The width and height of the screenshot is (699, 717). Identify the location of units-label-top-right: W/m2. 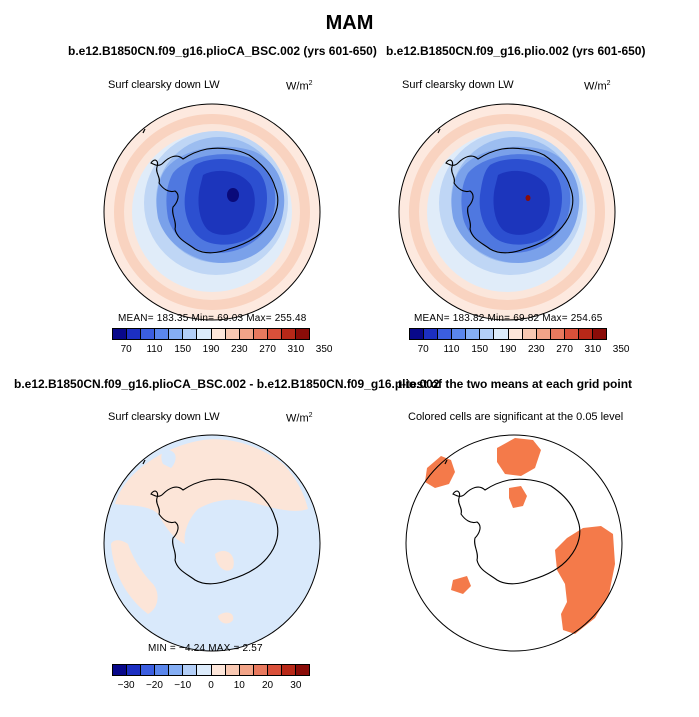
(597, 86).